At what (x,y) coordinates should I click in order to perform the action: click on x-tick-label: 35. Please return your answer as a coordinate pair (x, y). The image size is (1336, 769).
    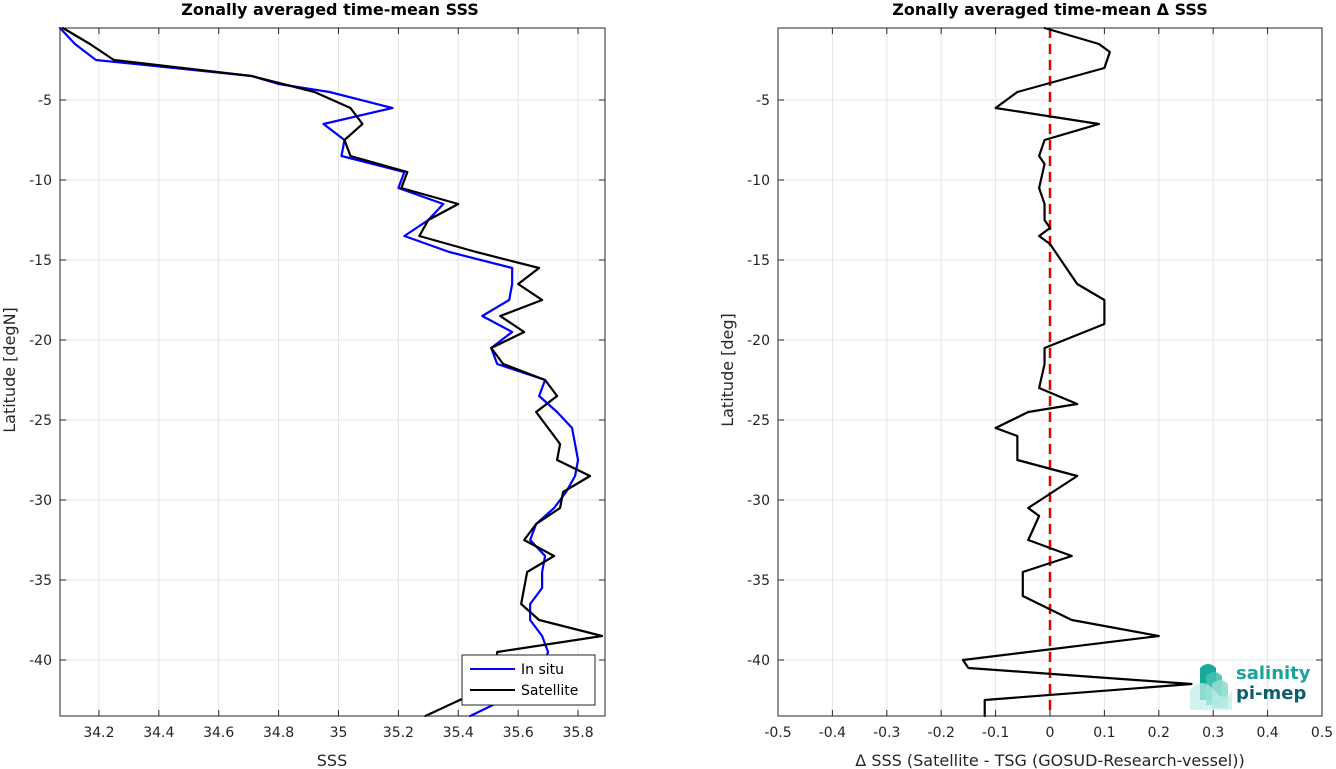
    Looking at the image, I should click on (339, 733).